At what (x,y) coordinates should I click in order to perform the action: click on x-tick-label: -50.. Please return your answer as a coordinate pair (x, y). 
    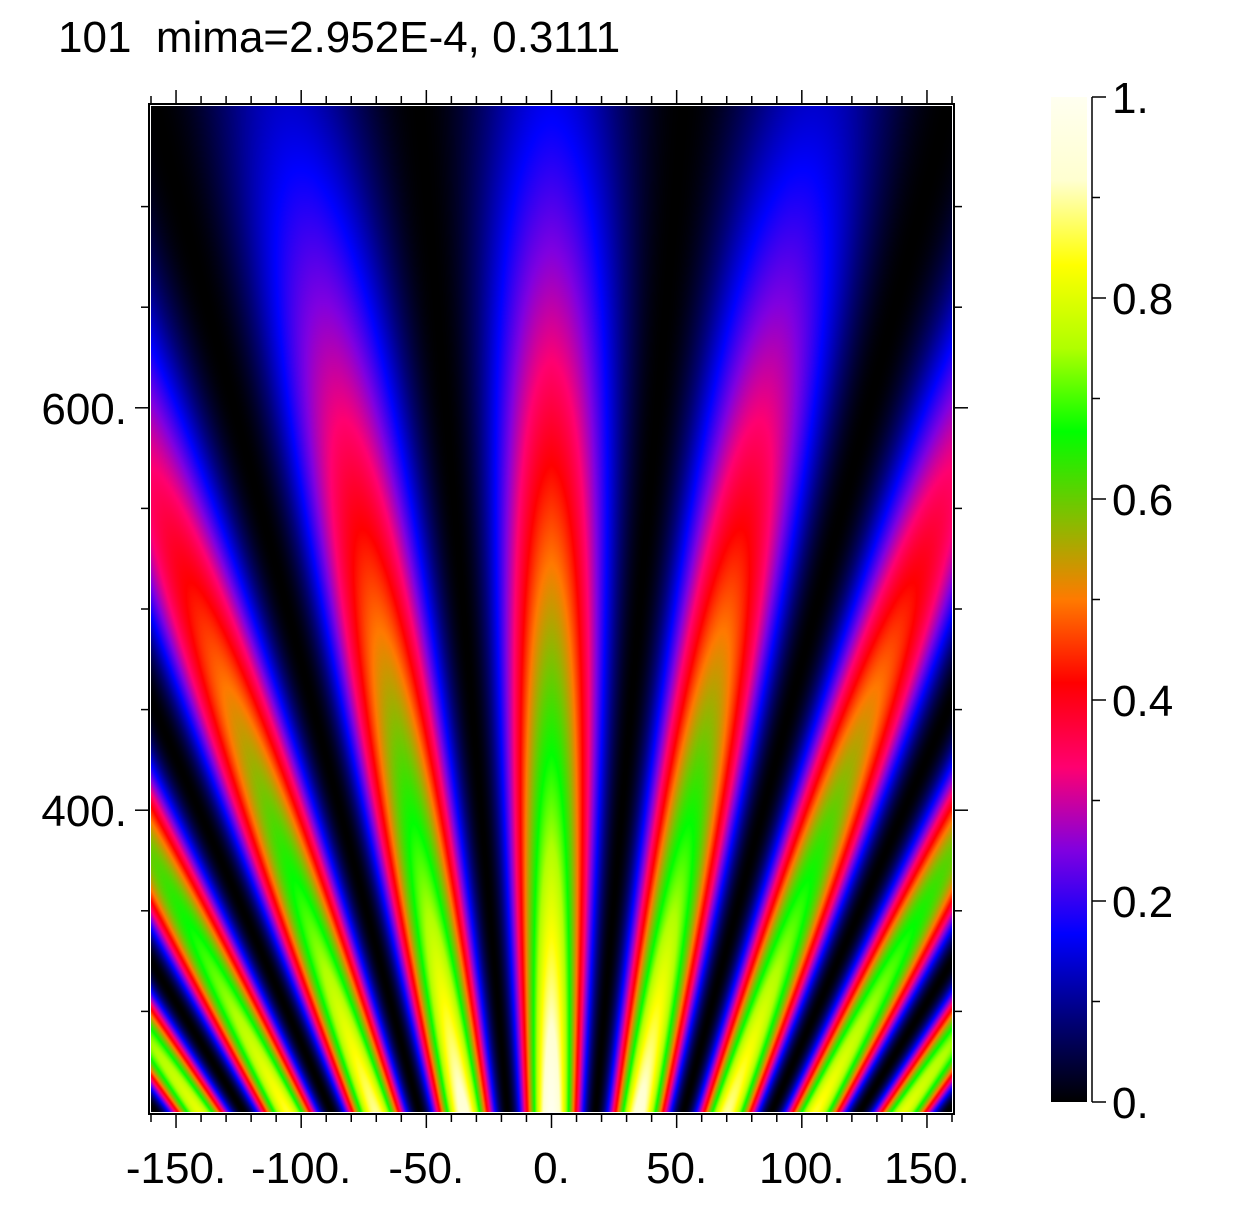
    Looking at the image, I should click on (426, 1168).